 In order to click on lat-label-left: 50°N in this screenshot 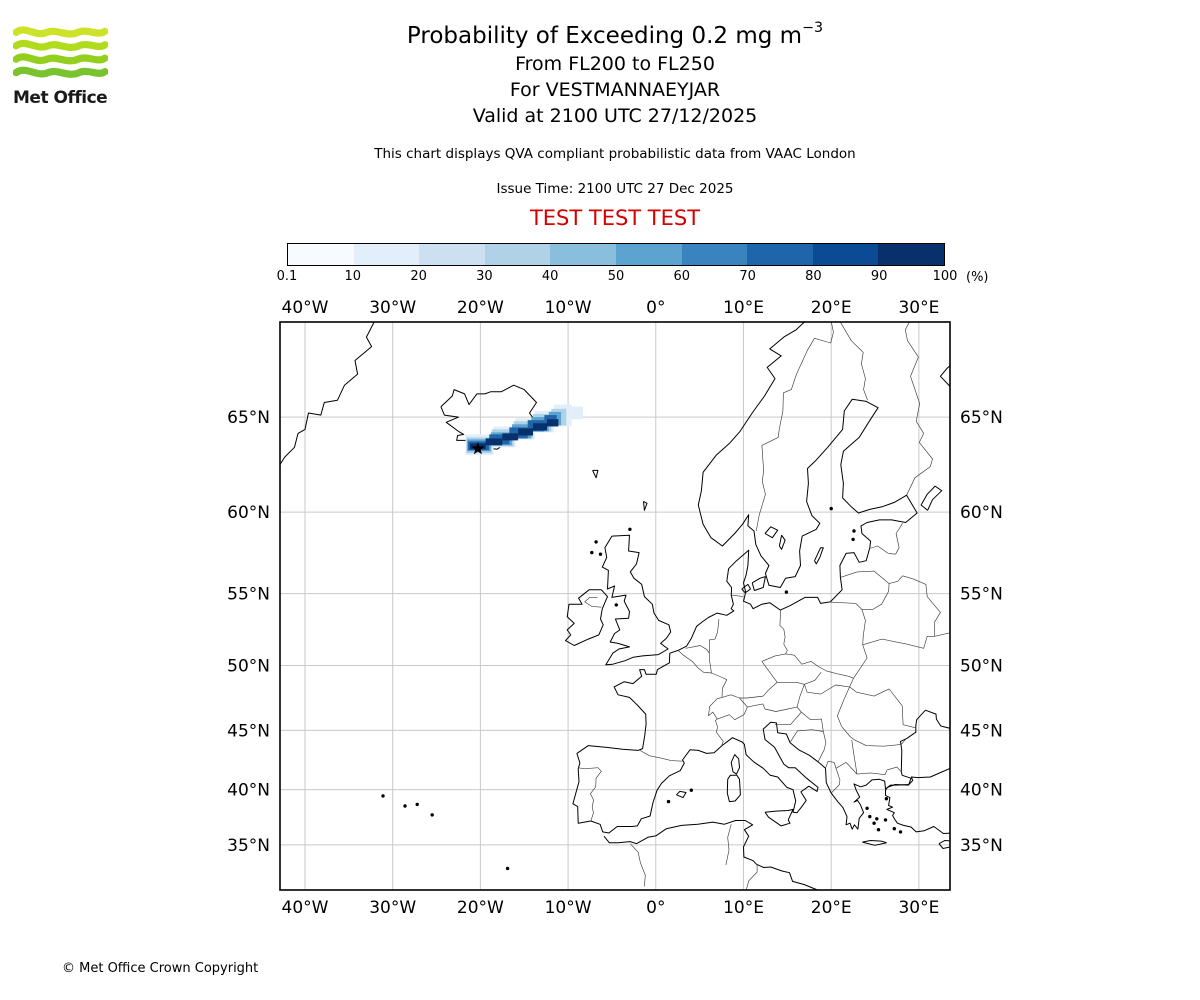, I will do `click(248, 667)`.